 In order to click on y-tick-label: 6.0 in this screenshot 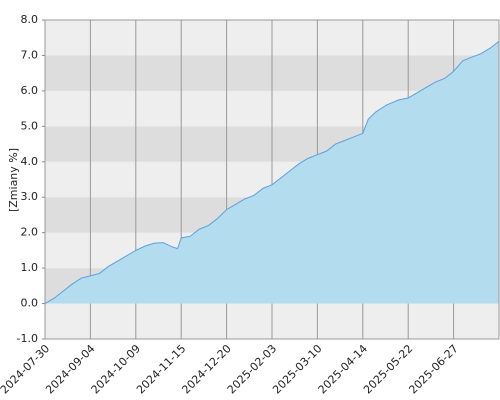, I will do `click(30, 90)`.